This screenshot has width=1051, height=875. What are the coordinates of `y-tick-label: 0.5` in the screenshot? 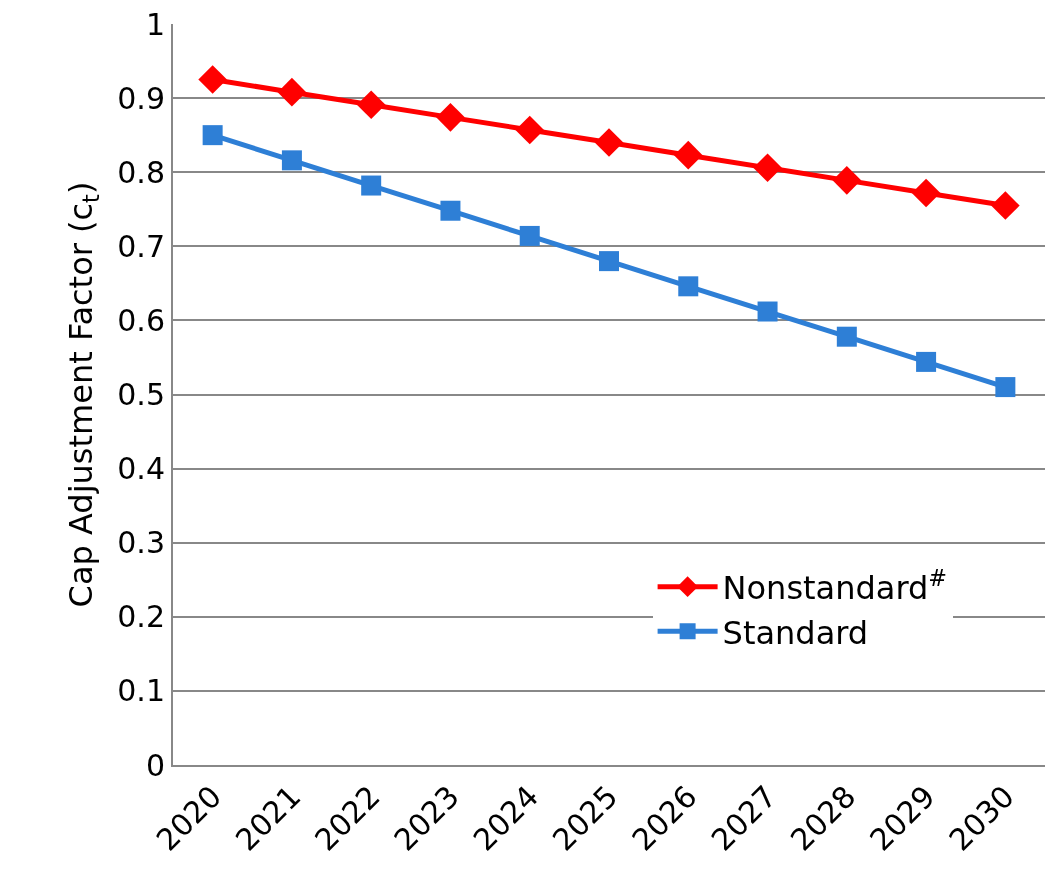 It's located at (141, 394).